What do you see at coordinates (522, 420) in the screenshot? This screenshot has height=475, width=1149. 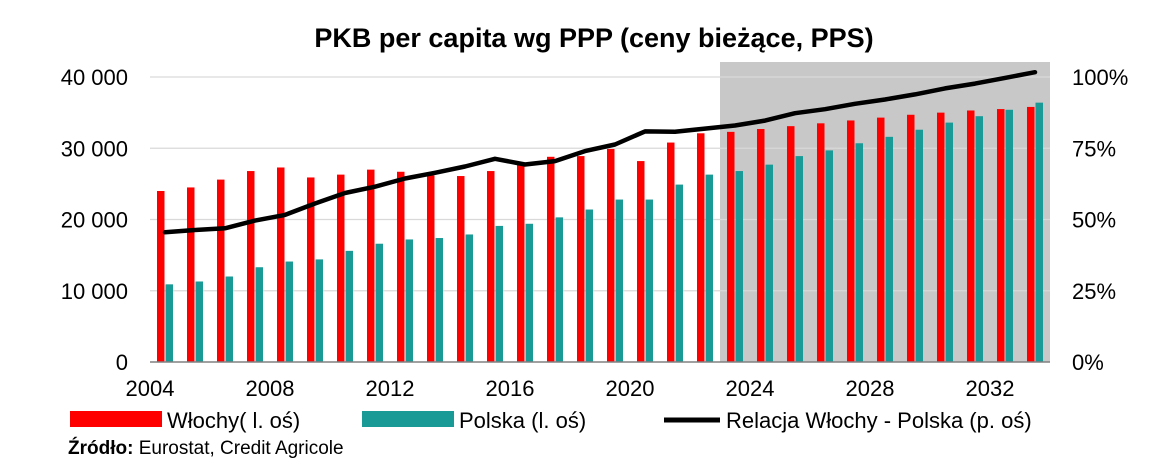 I see `legend-label: Polska (l. oś)` at bounding box center [522, 420].